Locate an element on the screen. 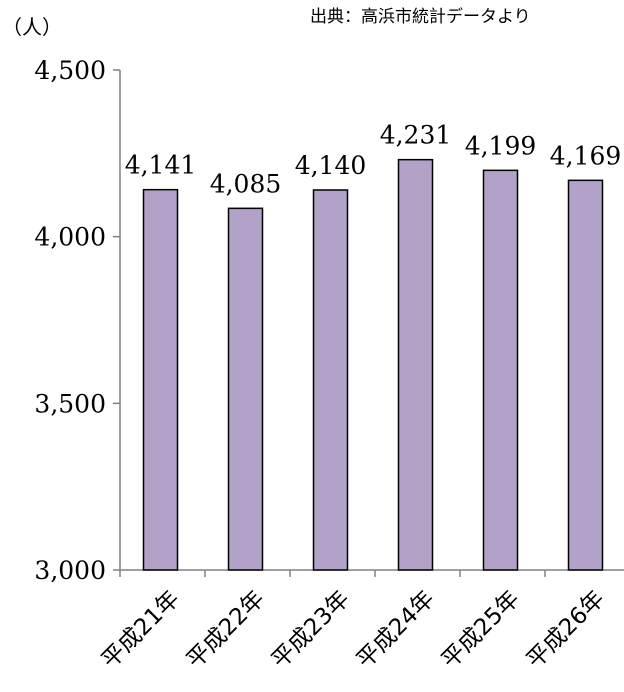 The image size is (624, 692). data-label: 4,199 is located at coordinates (501, 145).